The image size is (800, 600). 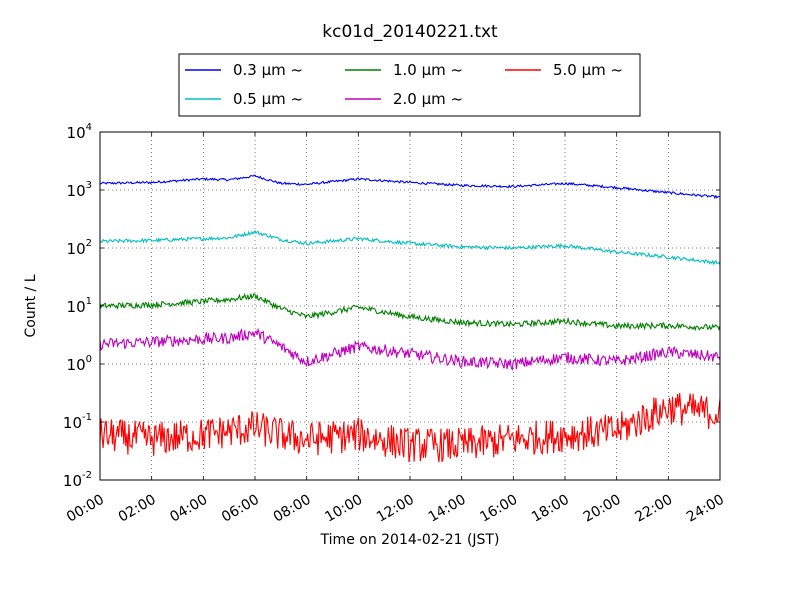 I want to click on y-tick-exponent: 1, so click(x=89, y=301).